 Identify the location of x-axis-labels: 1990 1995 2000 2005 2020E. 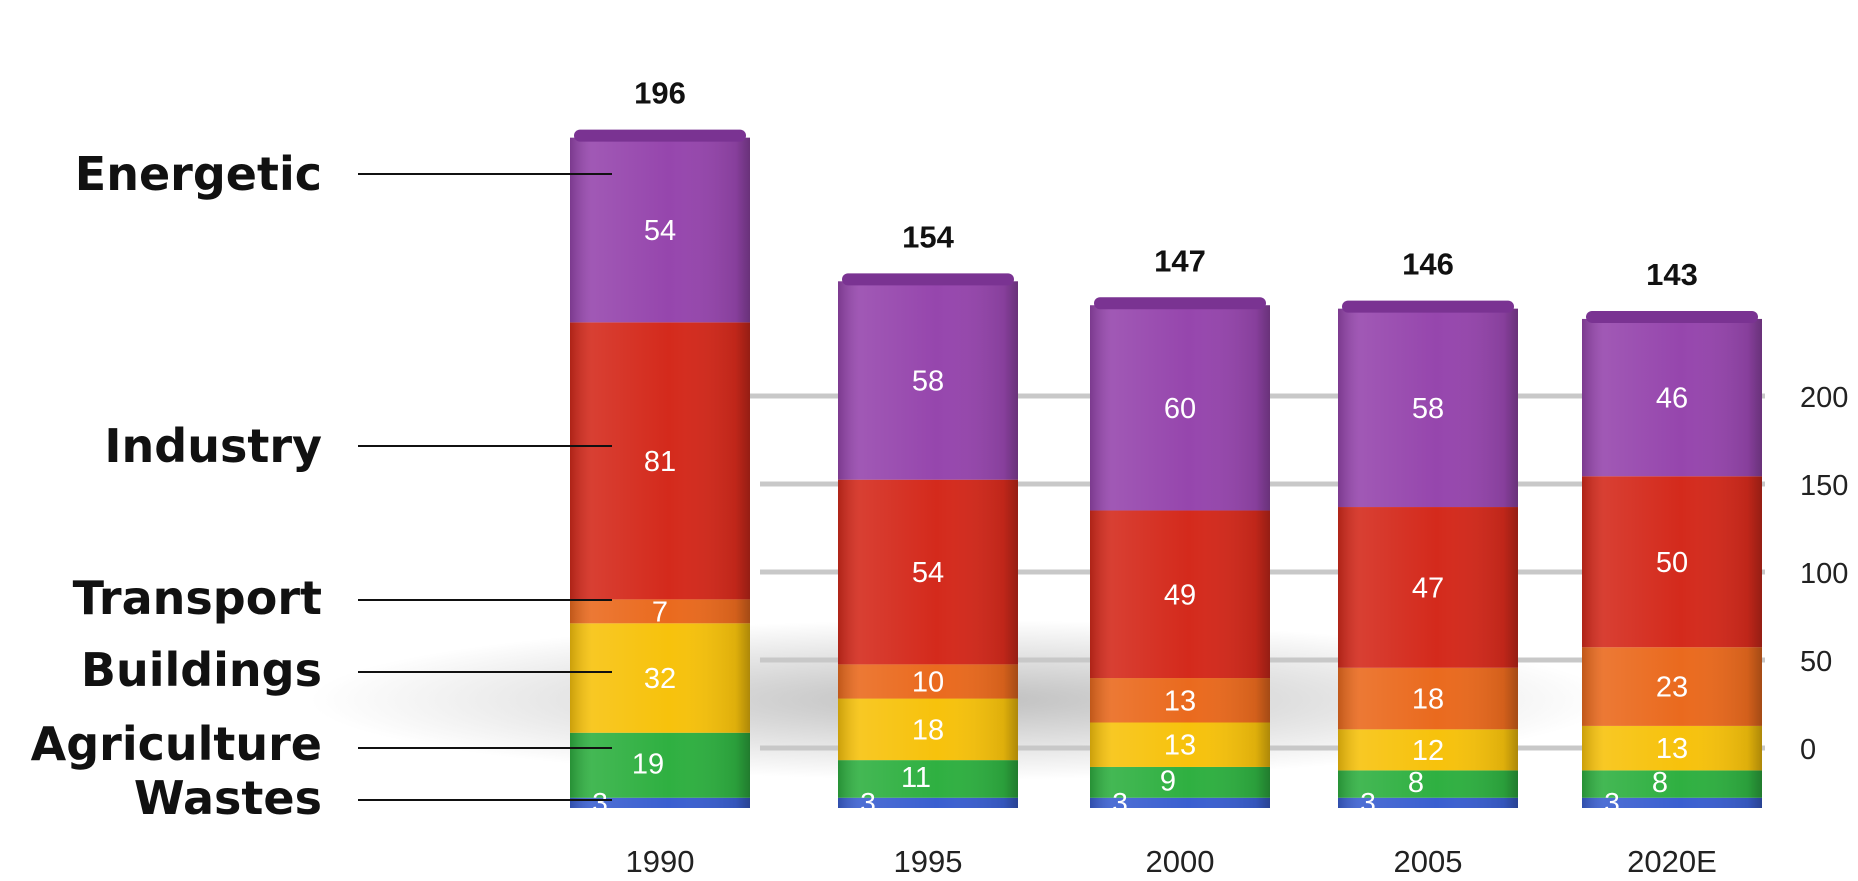
(1171, 861).